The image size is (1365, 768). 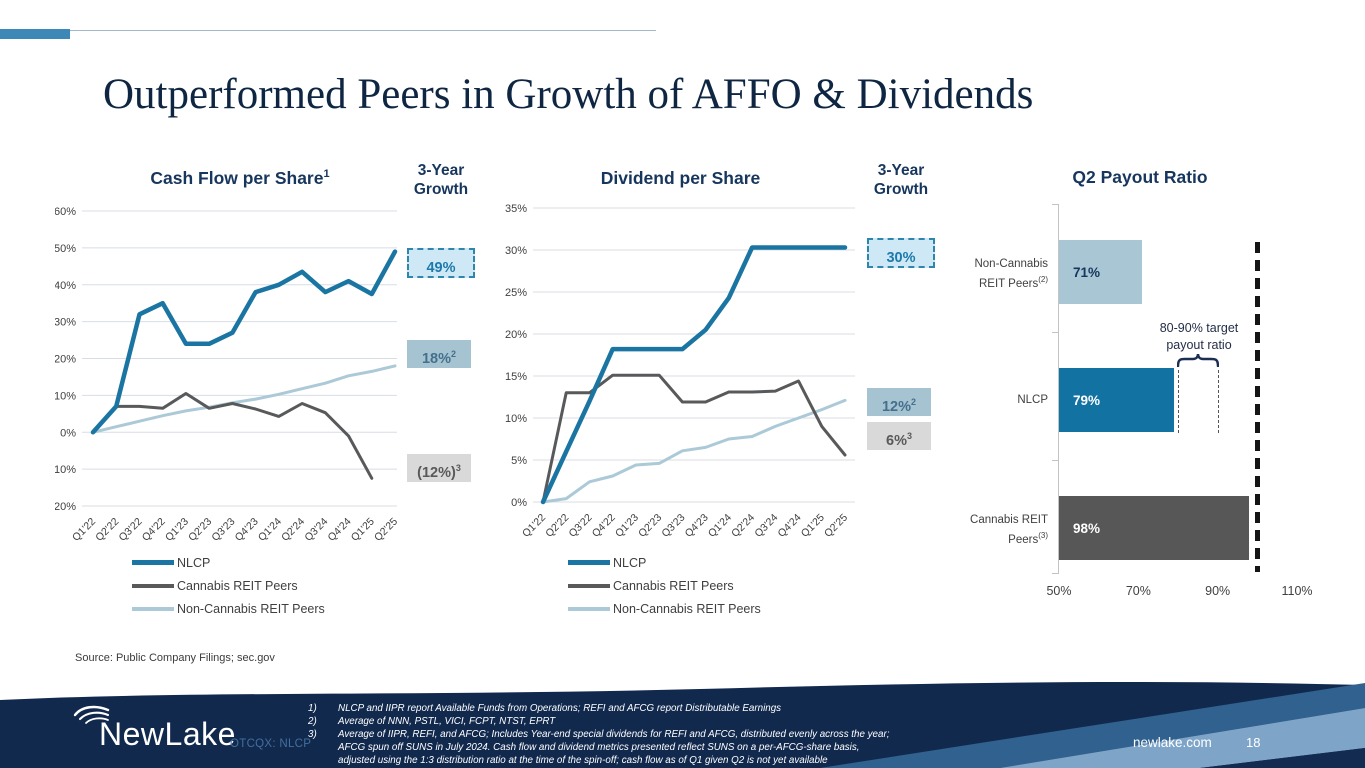 What do you see at coordinates (519, 461) in the screenshot?
I see `y-tick-label: 5%` at bounding box center [519, 461].